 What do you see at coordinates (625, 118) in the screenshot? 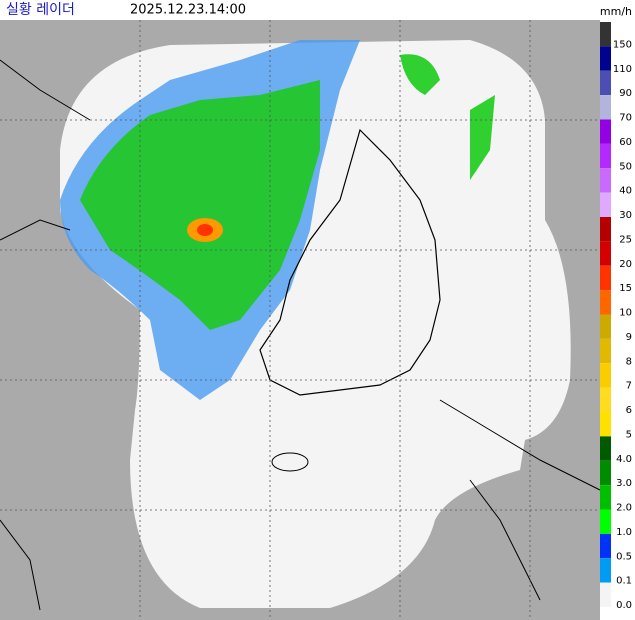
I see `legend-label: 70` at bounding box center [625, 118].